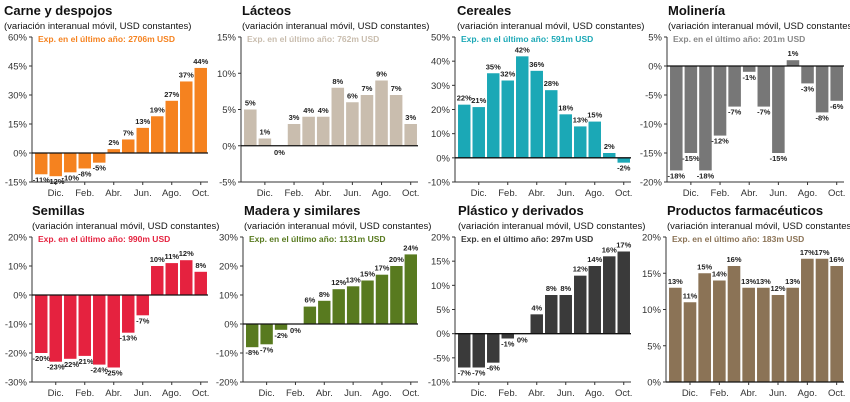 The height and width of the screenshot is (402, 850). I want to click on y-tick-label: 40%, so click(441, 62).